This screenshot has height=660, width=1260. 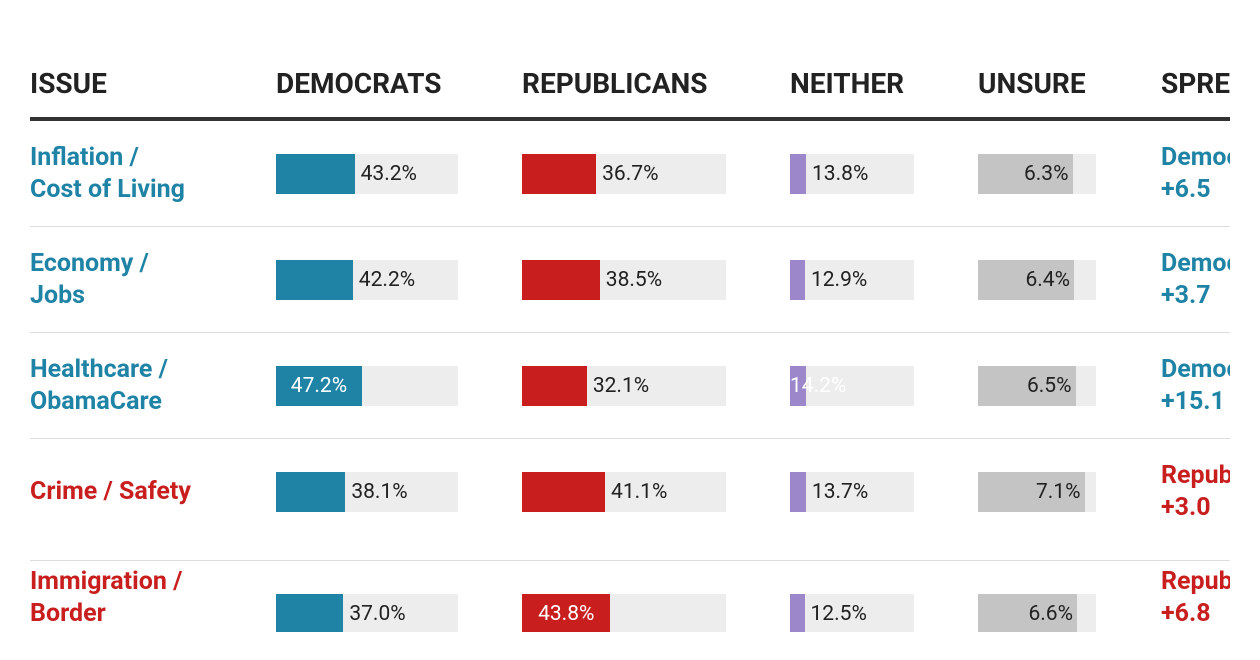 What do you see at coordinates (1047, 280) in the screenshot?
I see `value-label: 6.4%` at bounding box center [1047, 280].